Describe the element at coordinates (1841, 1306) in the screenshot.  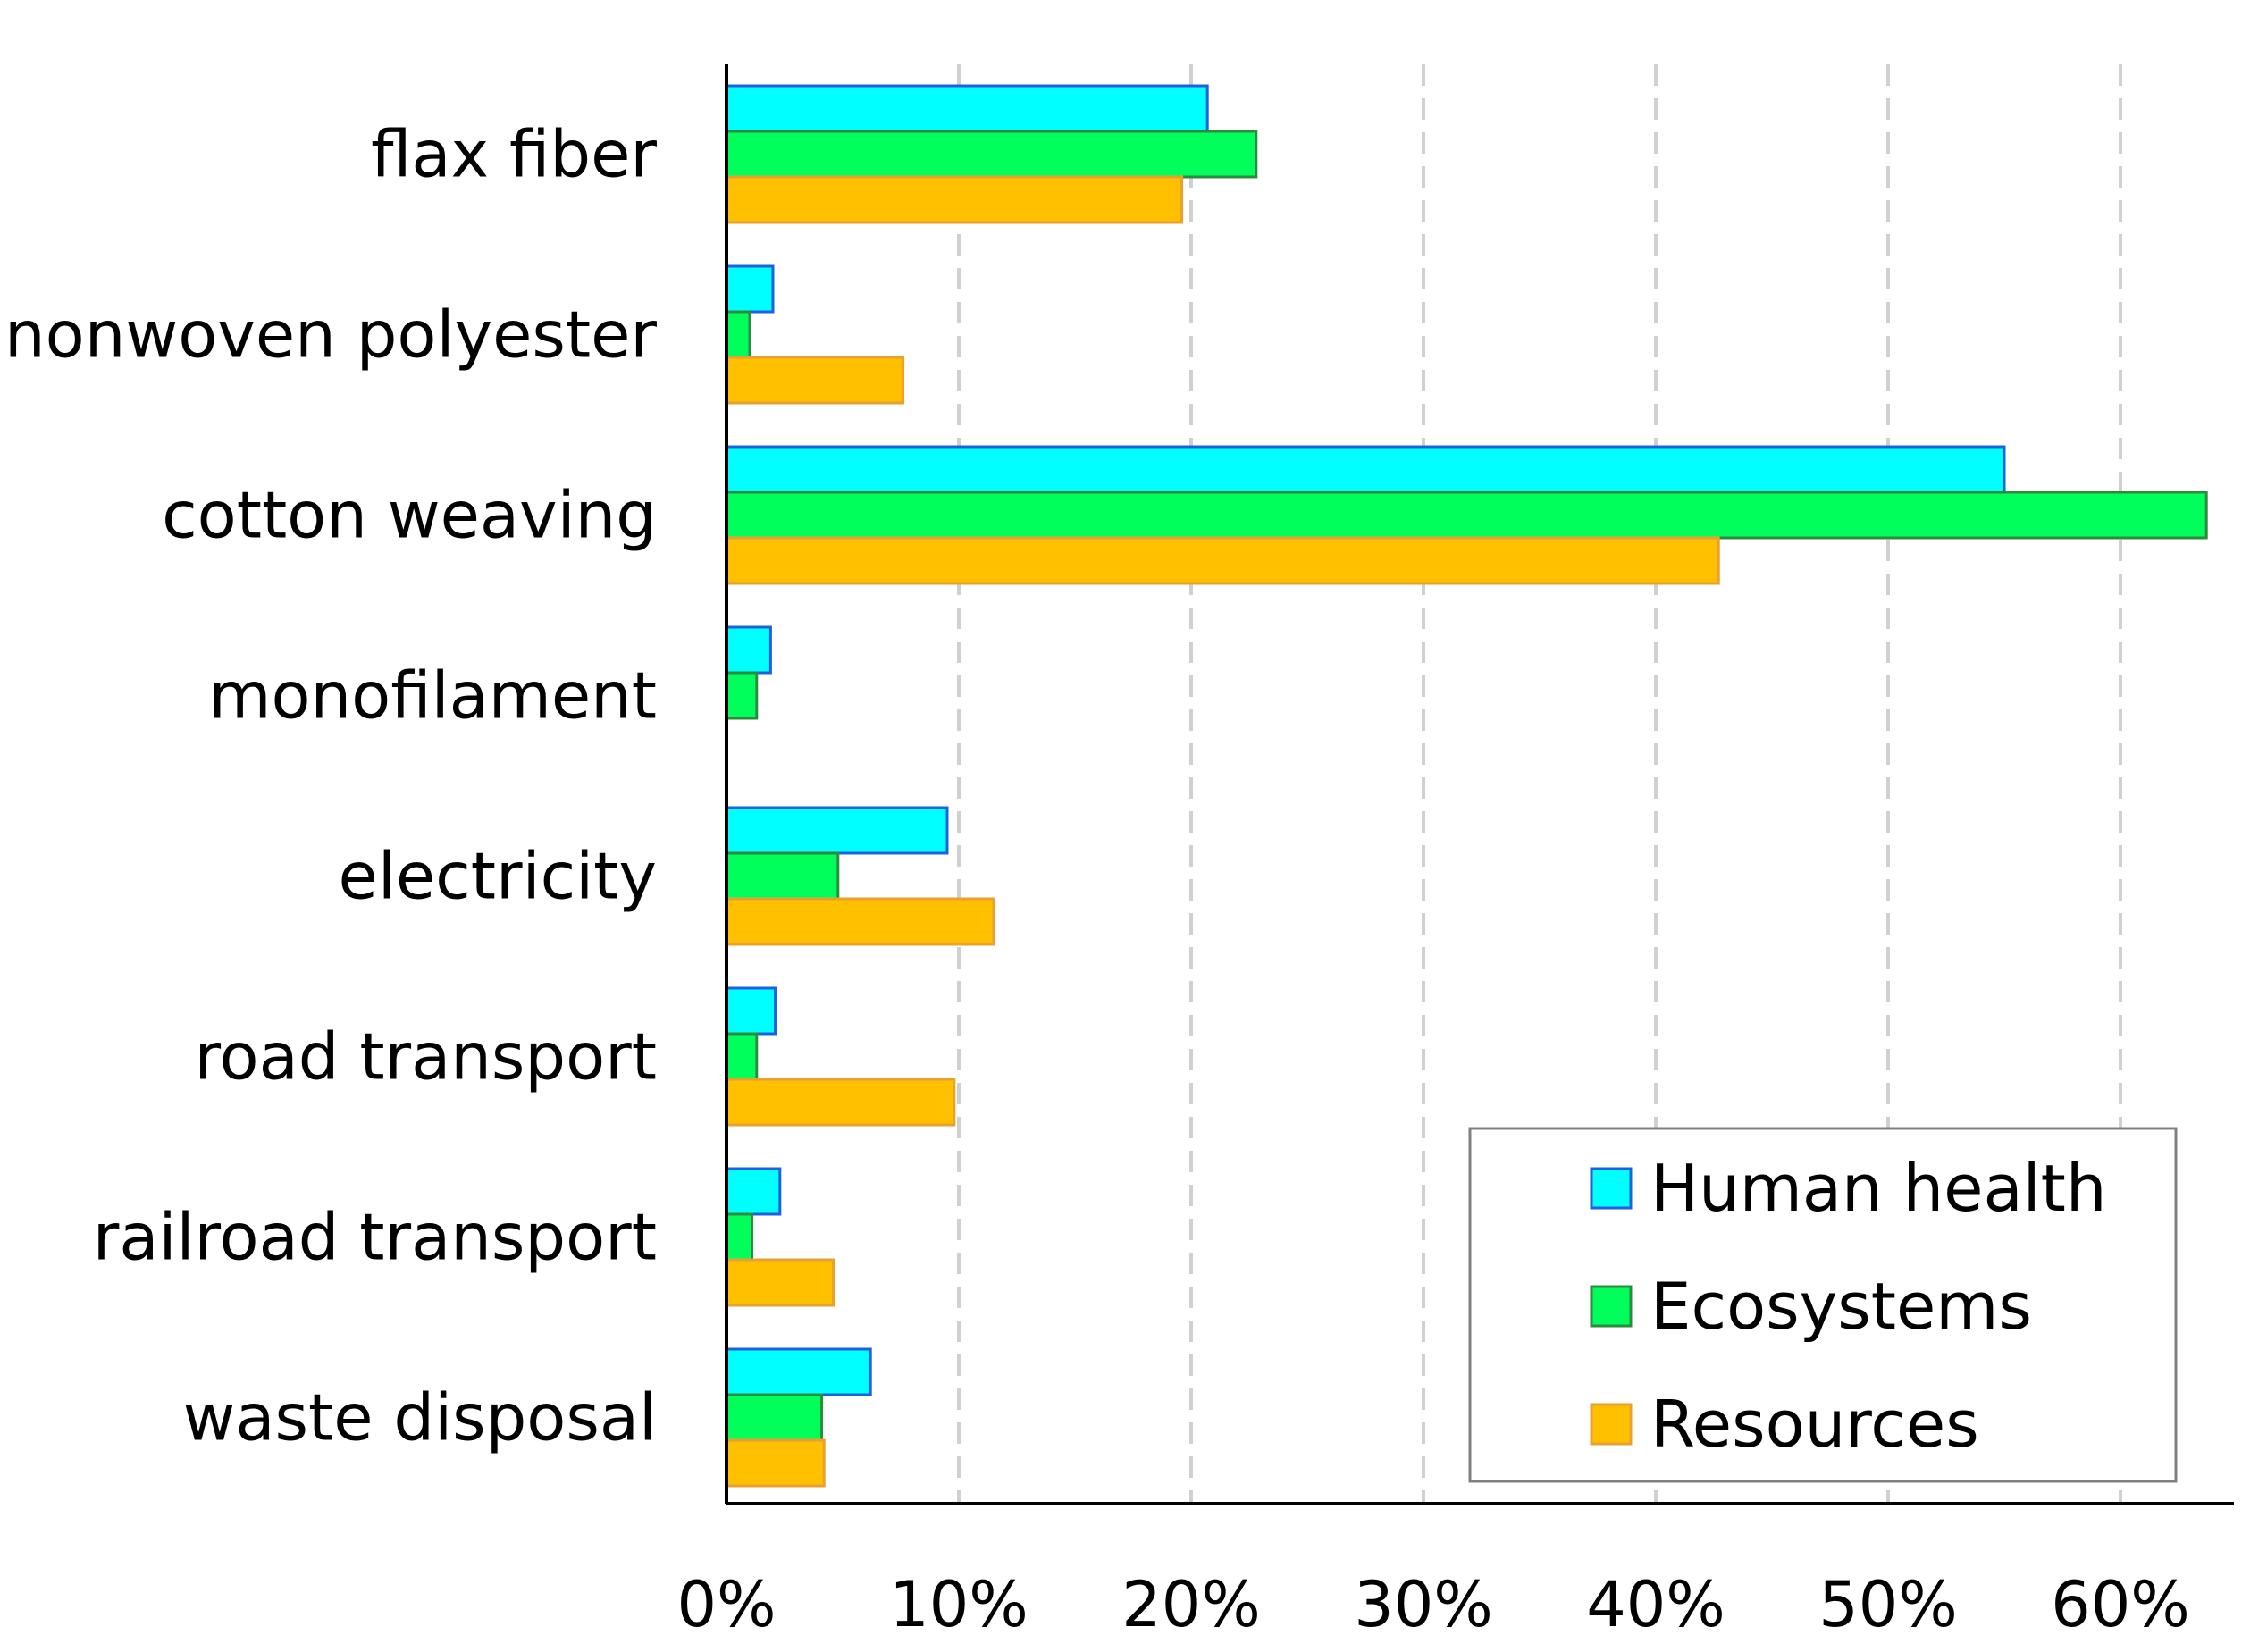
I see `legend-label: Ecosystems` at that location.